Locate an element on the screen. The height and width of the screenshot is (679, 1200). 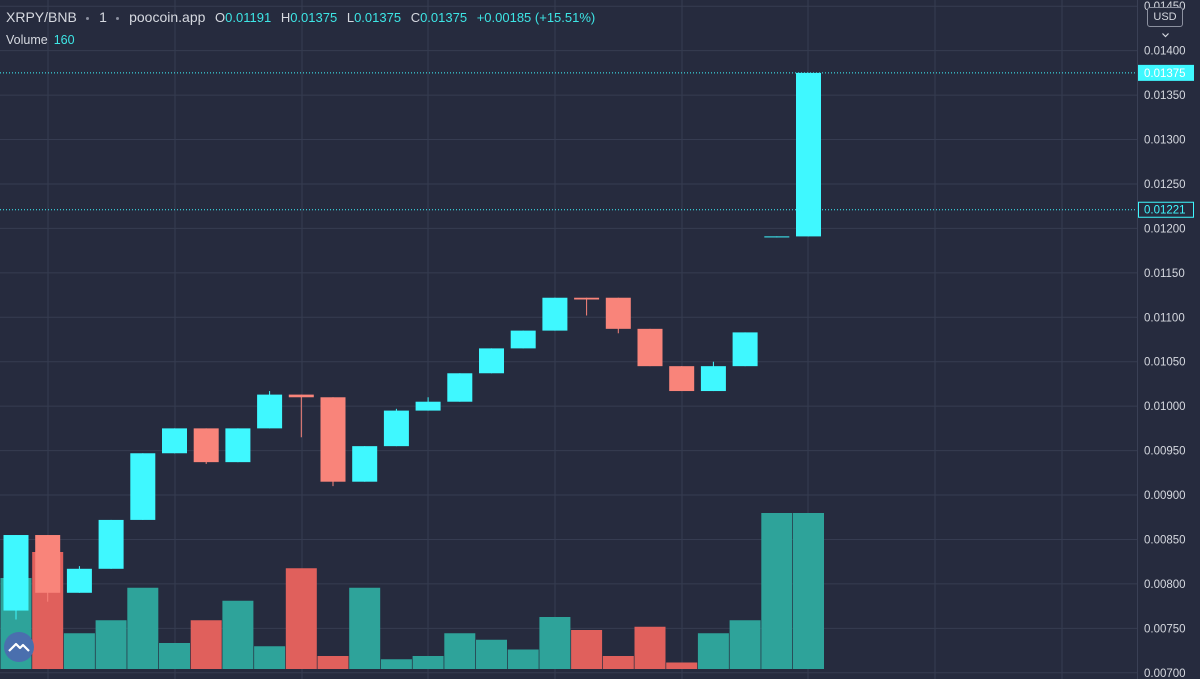
price-marker-label: 0.01221 is located at coordinates (1165, 211).